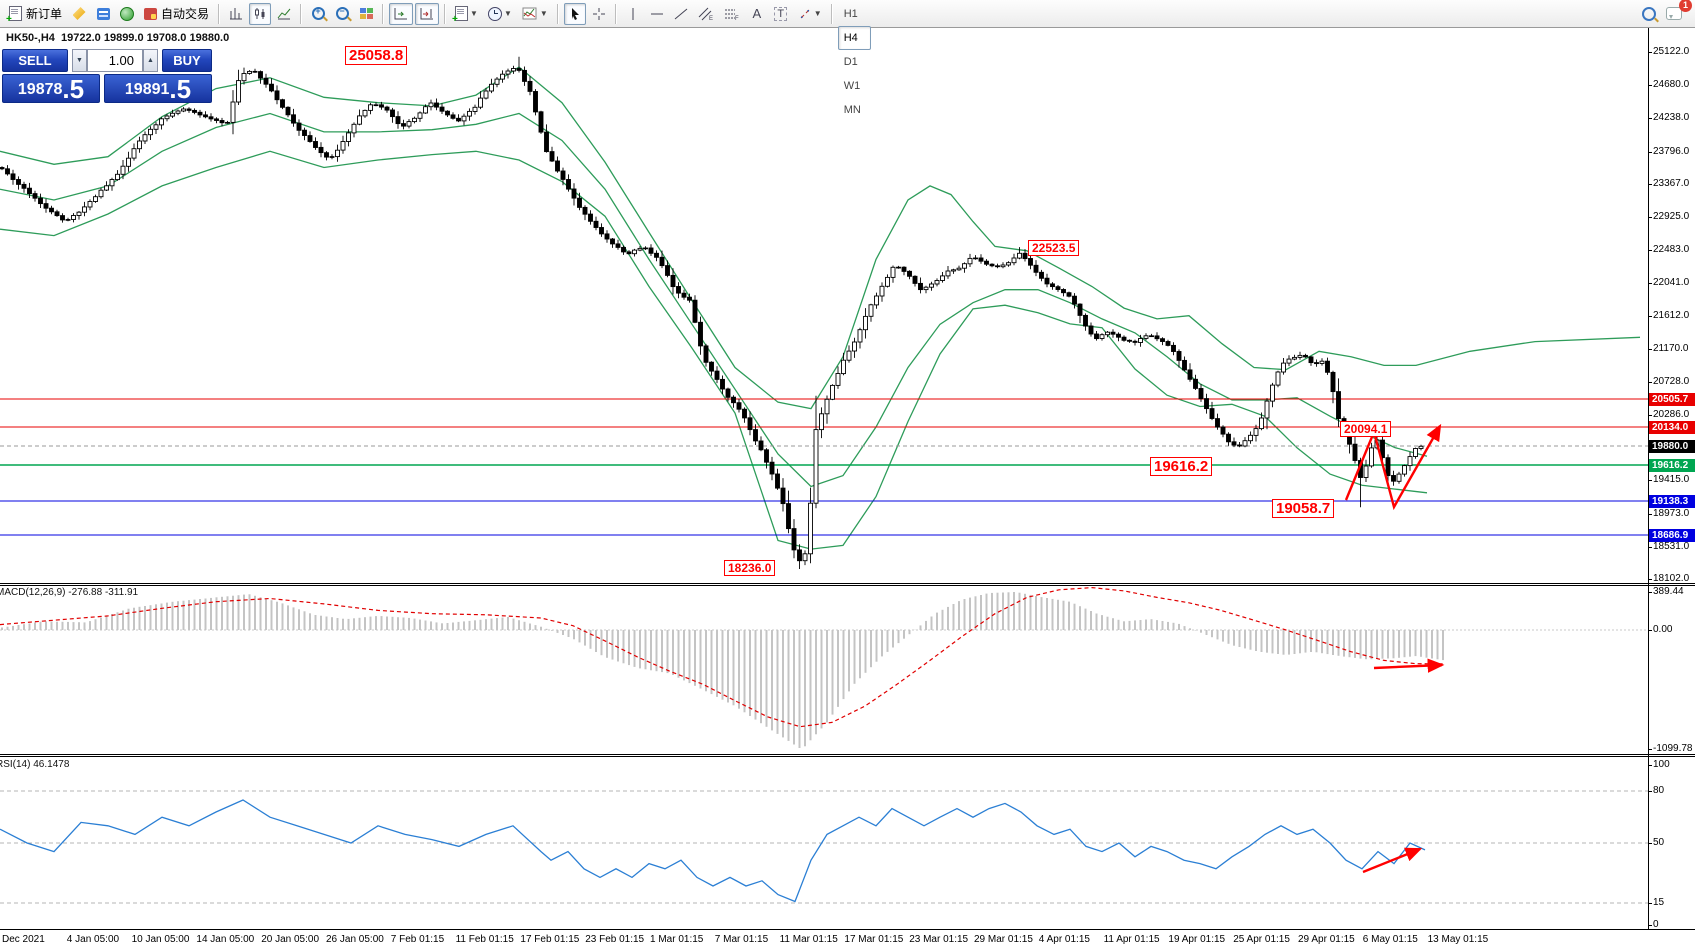 This screenshot has height=950, width=1695. I want to click on candlestick-chart-button, so click(260, 13).